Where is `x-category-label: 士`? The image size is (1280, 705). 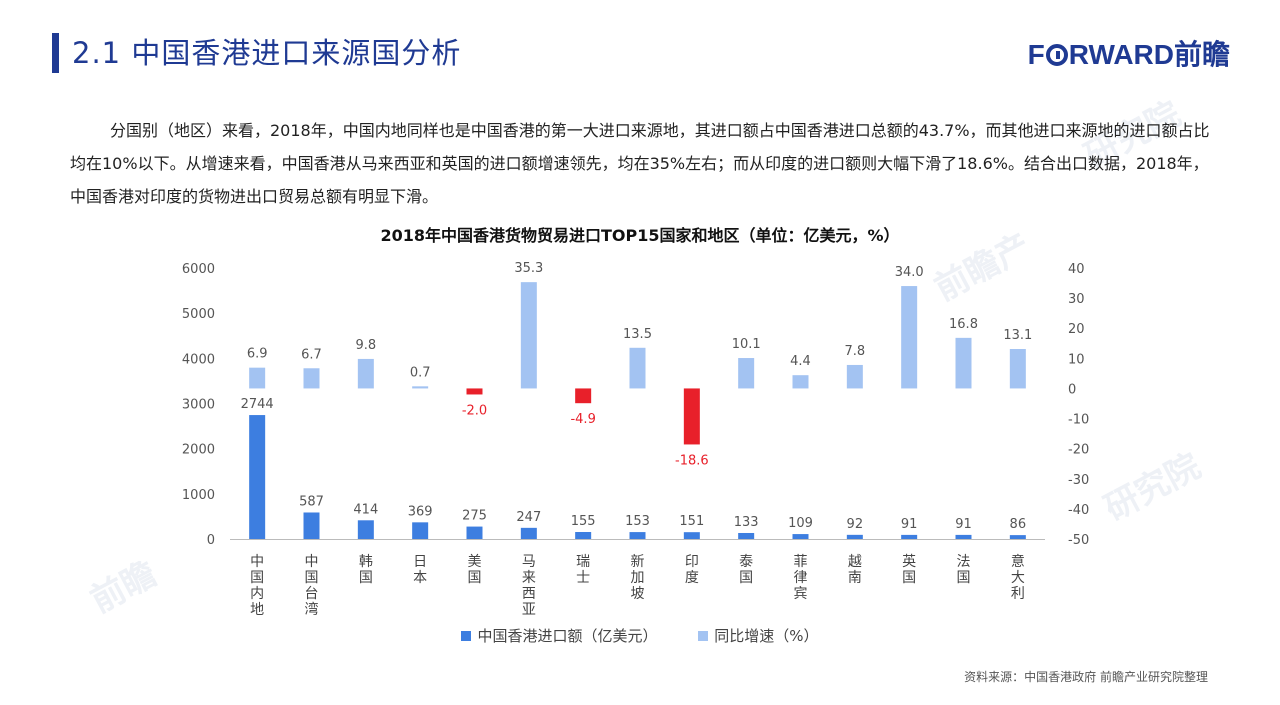 x-category-label: 士 is located at coordinates (583, 578).